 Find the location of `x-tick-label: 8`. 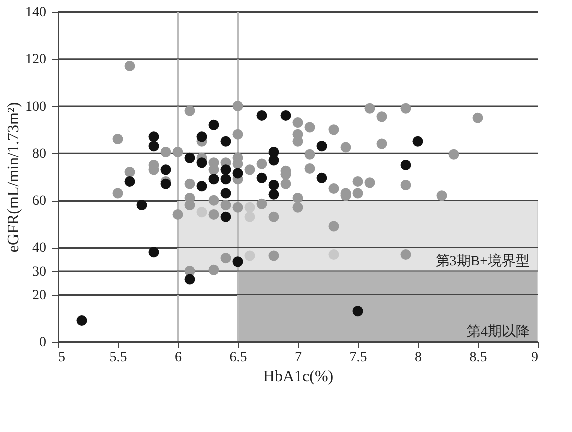

x-tick-label: 8 is located at coordinates (418, 358).